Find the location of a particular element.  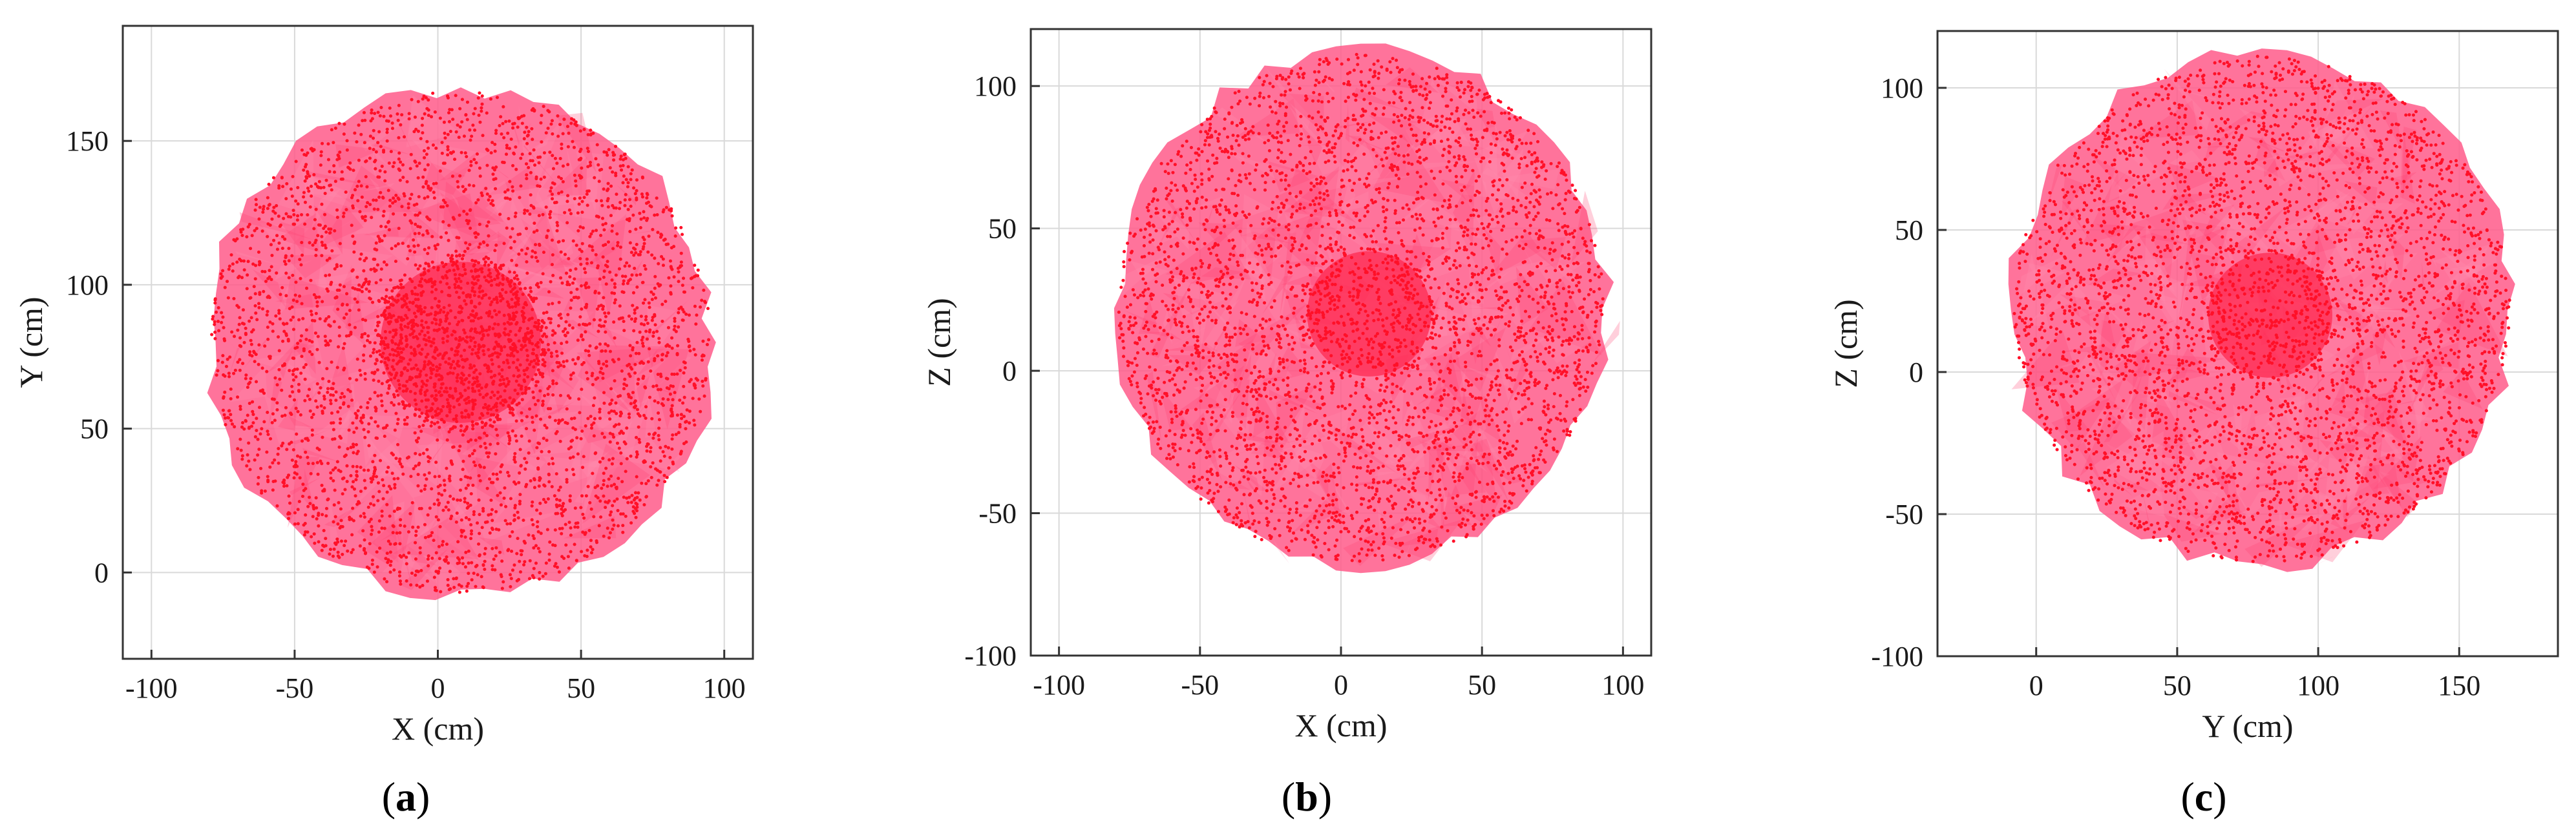

x-tick-label: 50 is located at coordinates (1482, 685).